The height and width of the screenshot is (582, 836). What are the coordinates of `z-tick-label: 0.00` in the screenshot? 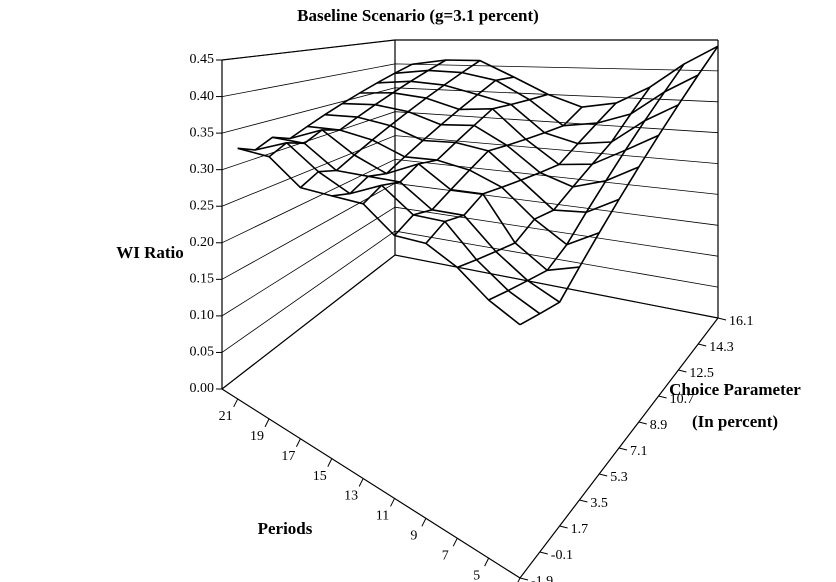 It's located at (202, 388).